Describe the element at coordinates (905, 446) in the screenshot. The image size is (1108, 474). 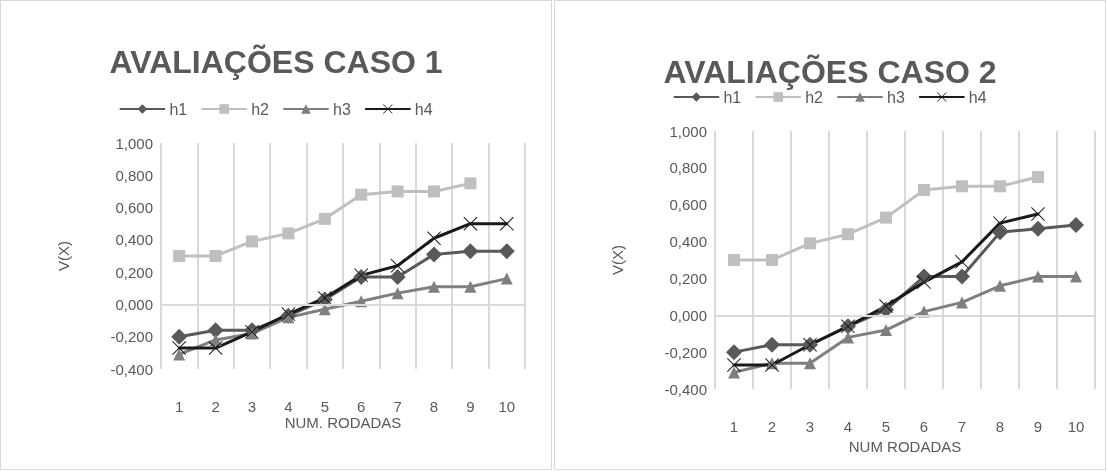
I see `x-axis-title: NUM RODADAS` at that location.